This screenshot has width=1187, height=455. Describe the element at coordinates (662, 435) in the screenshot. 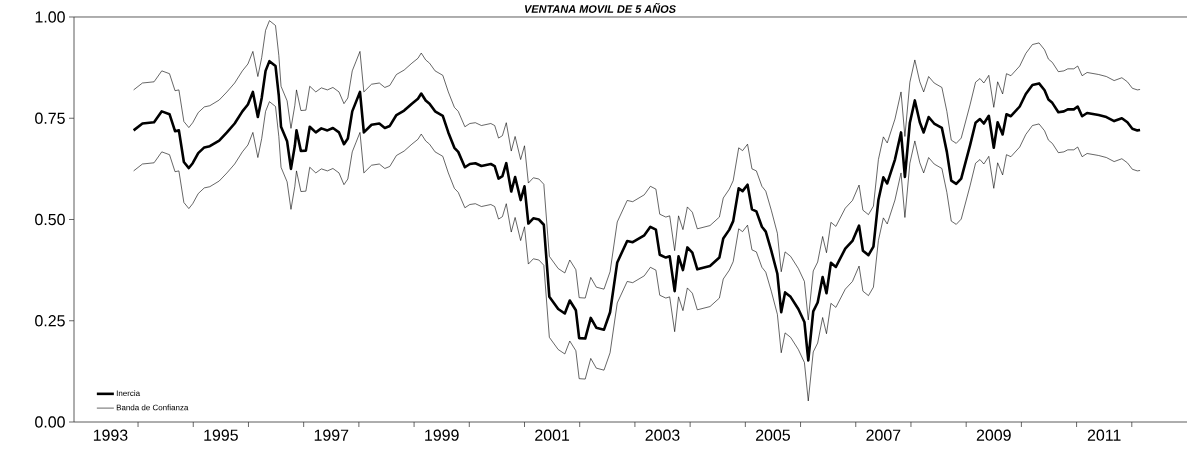

I see `x-tick-label: 2003` at that location.